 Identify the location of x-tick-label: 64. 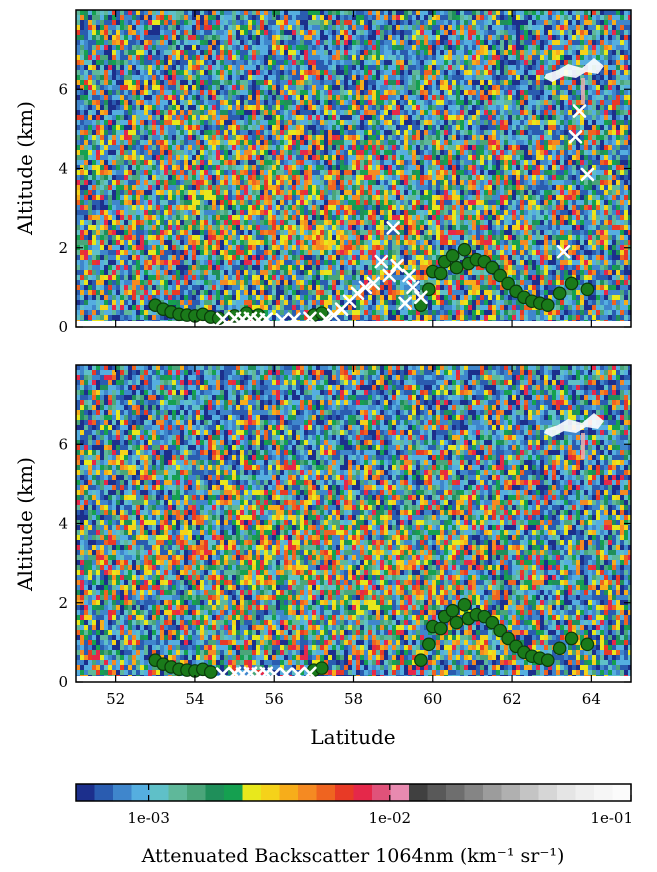
(591, 699).